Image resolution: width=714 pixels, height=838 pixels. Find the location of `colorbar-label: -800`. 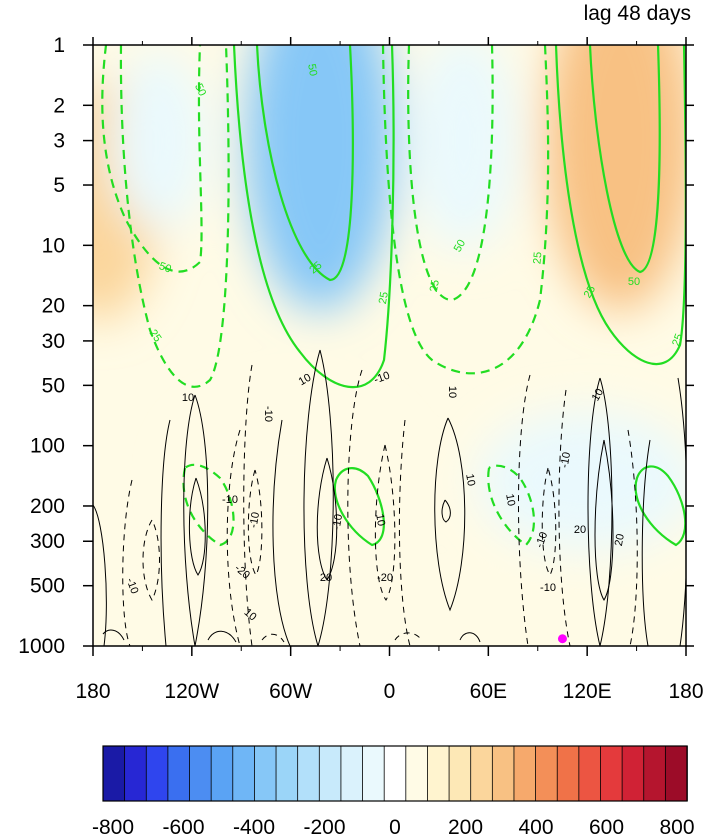

colorbar-label: -800 is located at coordinates (113, 827).